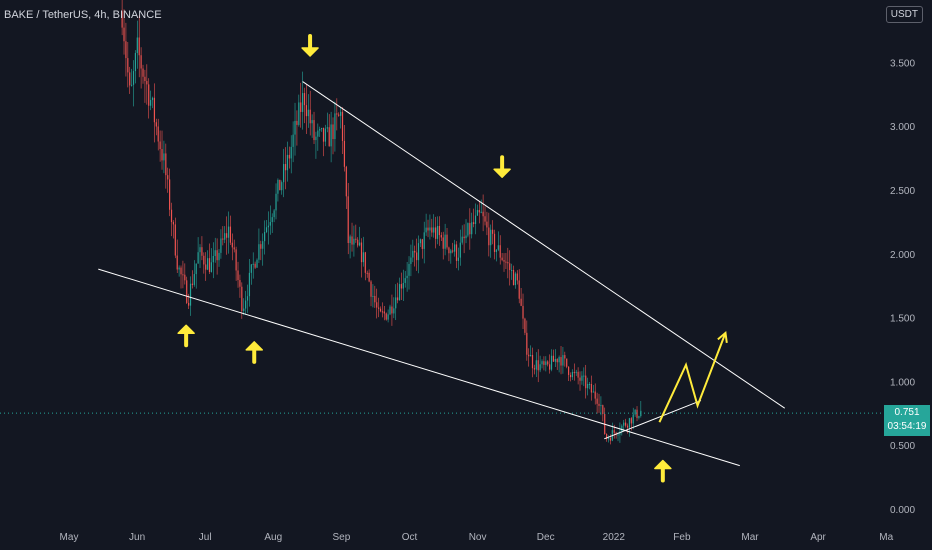 This screenshot has width=932, height=550. I want to click on y-tick-label: 3.500, so click(902, 63).